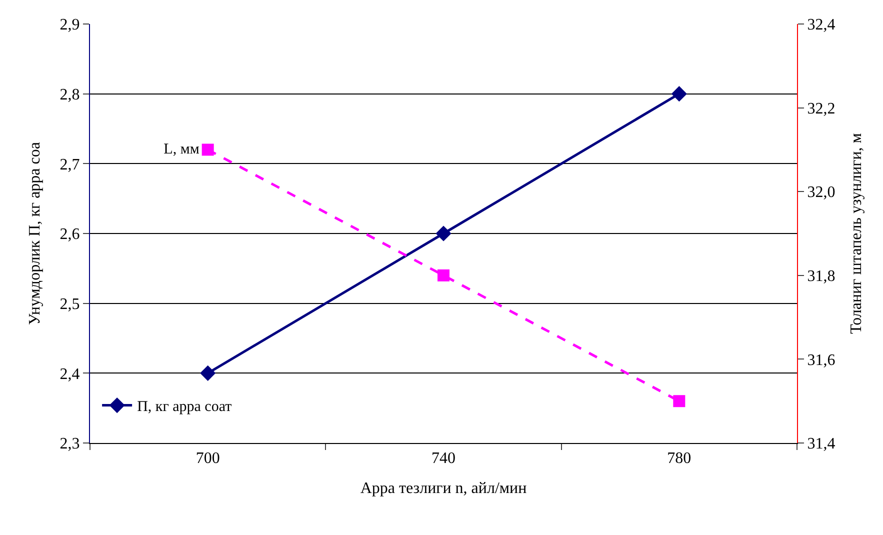  Describe the element at coordinates (821, 193) in the screenshot. I see `y2-tick-label: 32,0` at that location.